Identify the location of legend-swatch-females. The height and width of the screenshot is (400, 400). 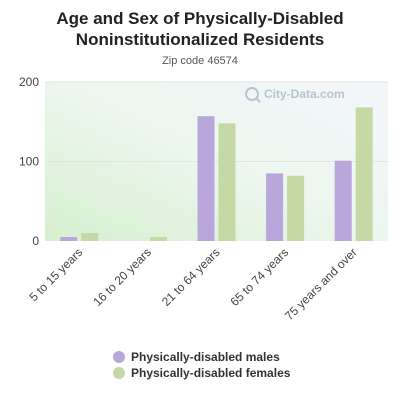
(119, 373).